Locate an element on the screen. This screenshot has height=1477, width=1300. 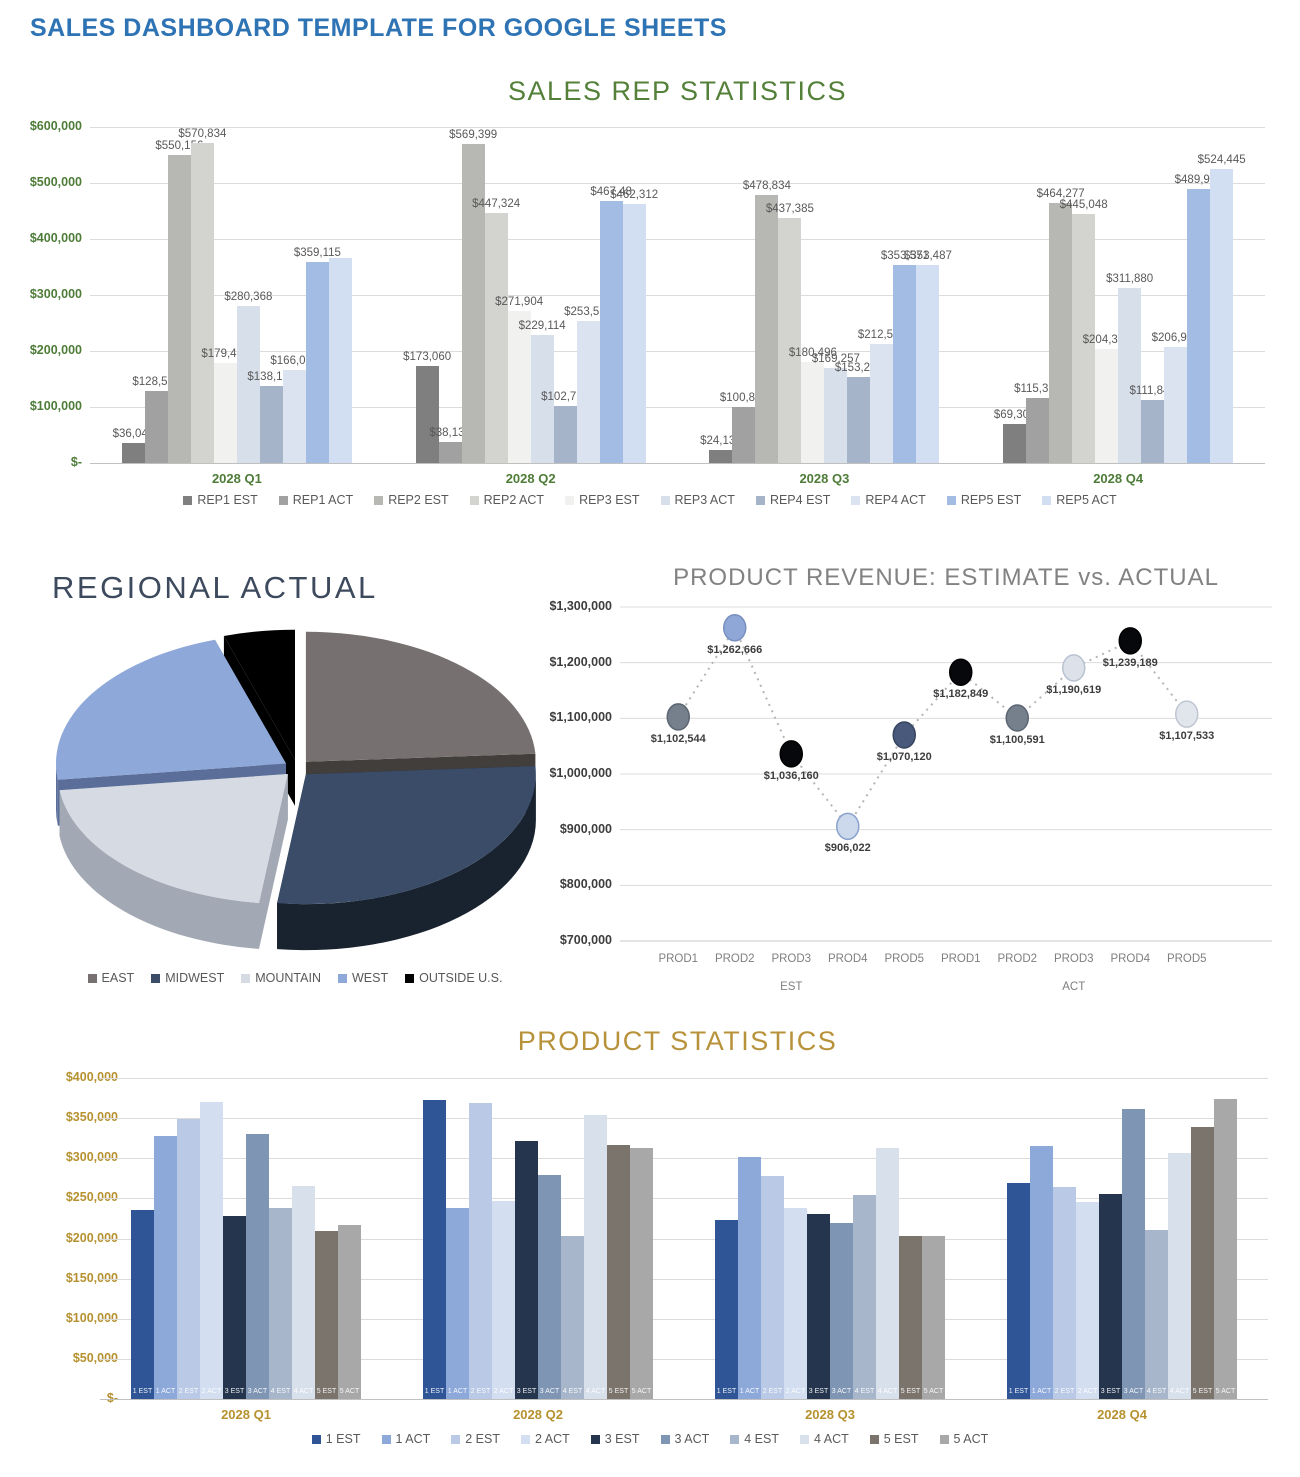
legend-label: OUTSIDE U.S. is located at coordinates (461, 978).